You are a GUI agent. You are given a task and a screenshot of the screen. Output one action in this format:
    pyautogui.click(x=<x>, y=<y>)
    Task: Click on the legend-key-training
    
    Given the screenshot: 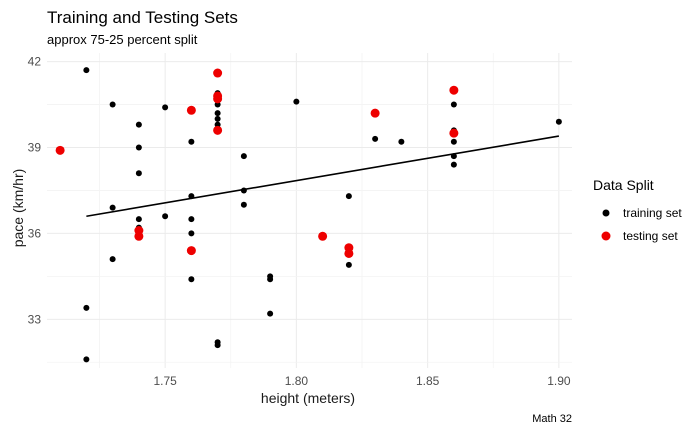 What is the action you would take?
    pyautogui.click(x=606, y=213)
    